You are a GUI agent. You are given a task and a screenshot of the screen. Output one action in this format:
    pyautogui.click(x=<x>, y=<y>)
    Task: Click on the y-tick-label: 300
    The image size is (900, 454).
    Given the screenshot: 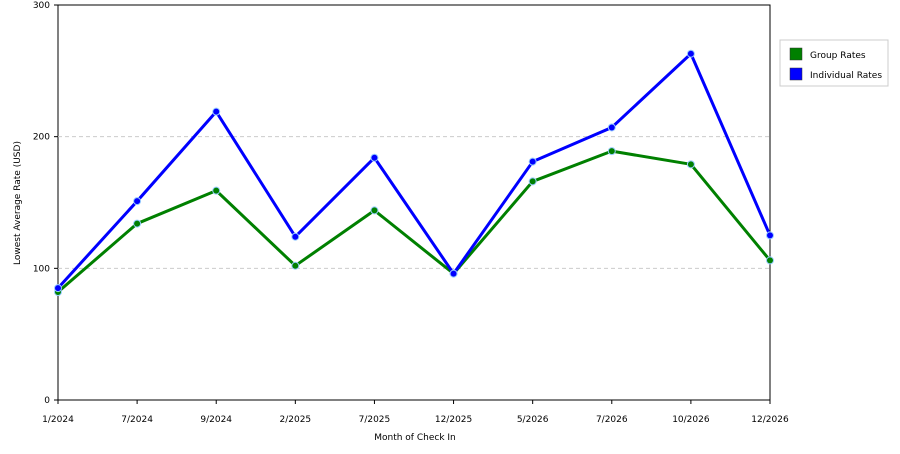 What is the action you would take?
    pyautogui.click(x=41, y=6)
    